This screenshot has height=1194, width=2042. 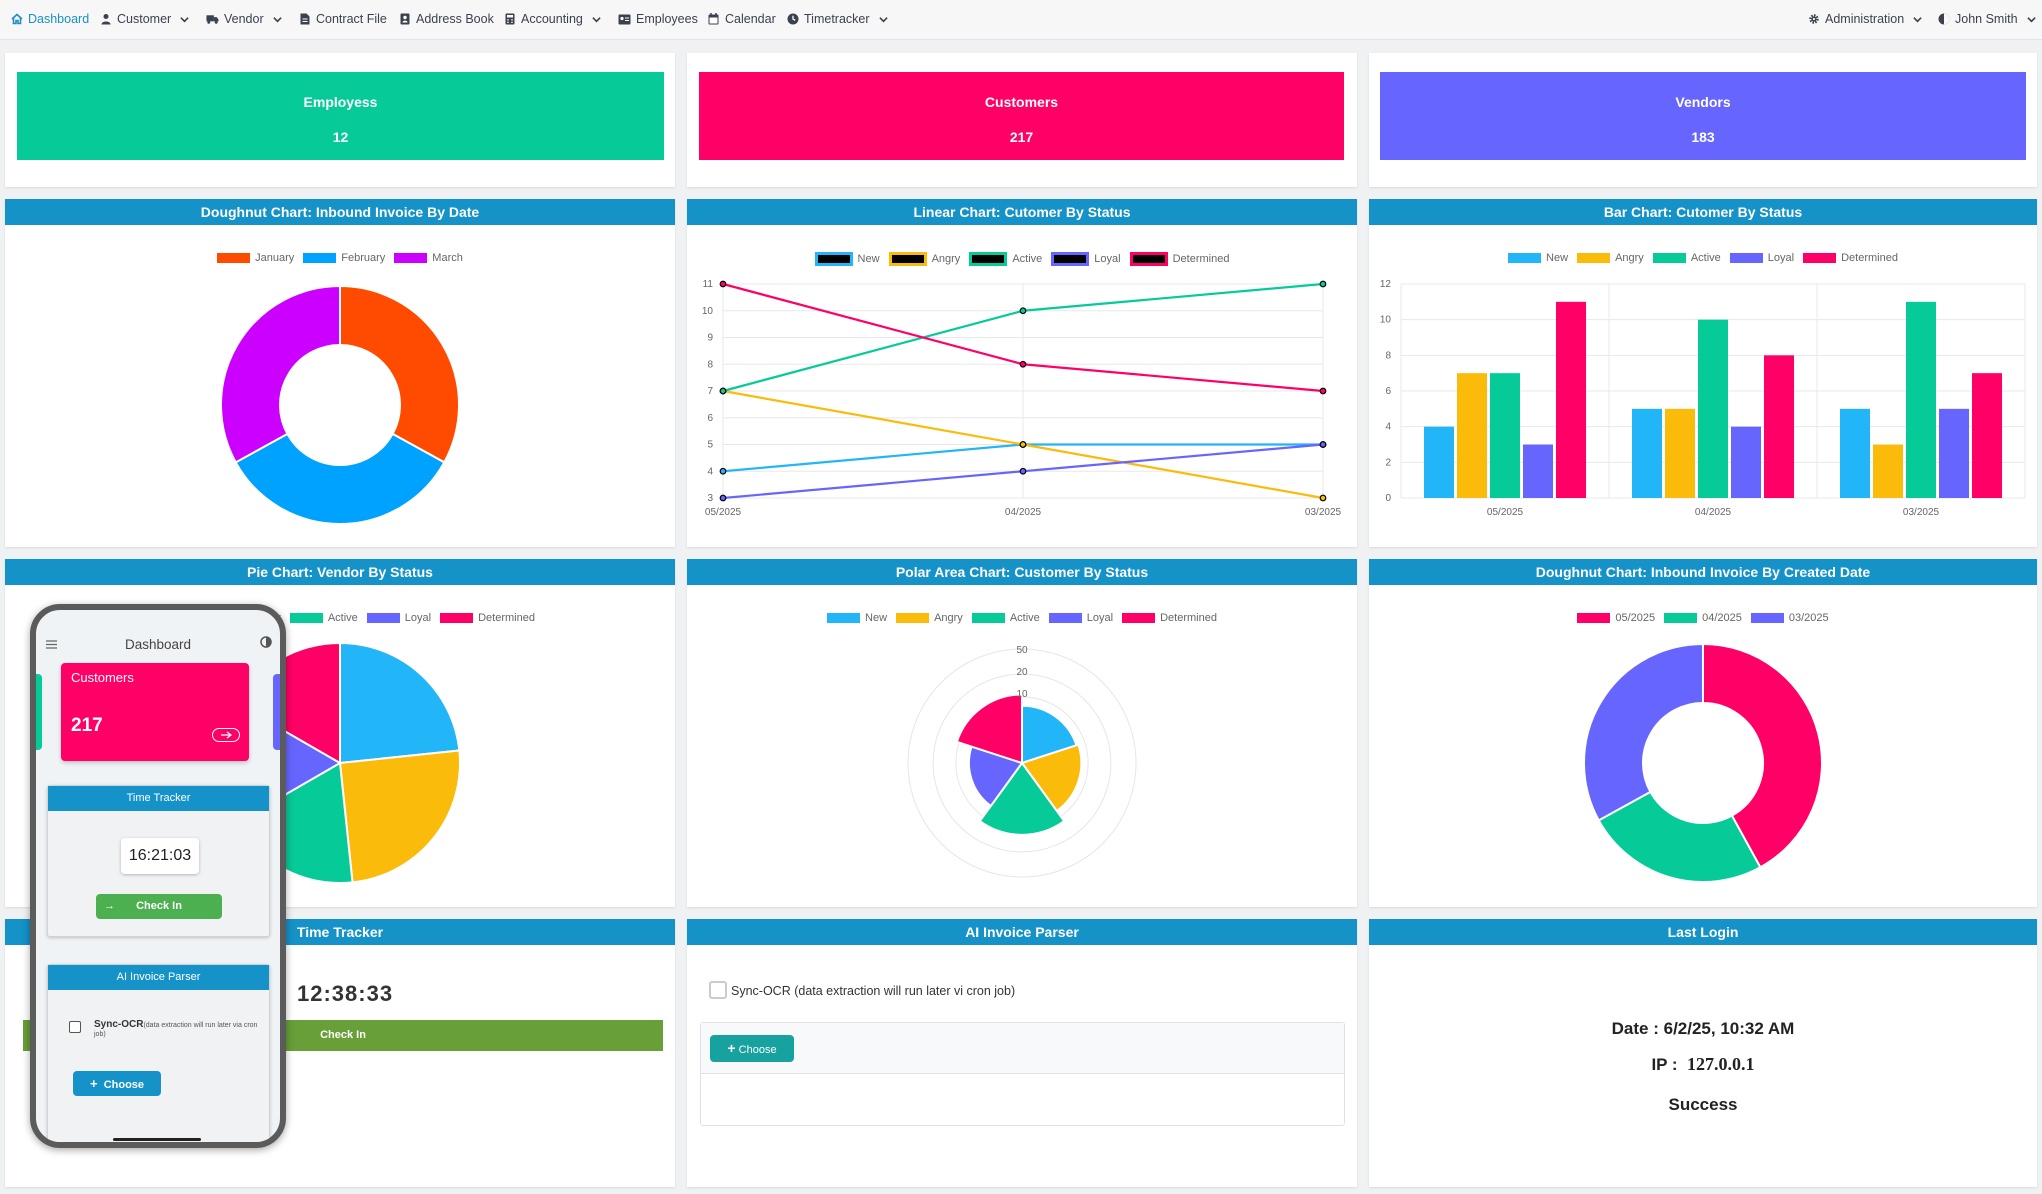 I want to click on nav-timetracker: Timetracker, so click(x=837, y=19).